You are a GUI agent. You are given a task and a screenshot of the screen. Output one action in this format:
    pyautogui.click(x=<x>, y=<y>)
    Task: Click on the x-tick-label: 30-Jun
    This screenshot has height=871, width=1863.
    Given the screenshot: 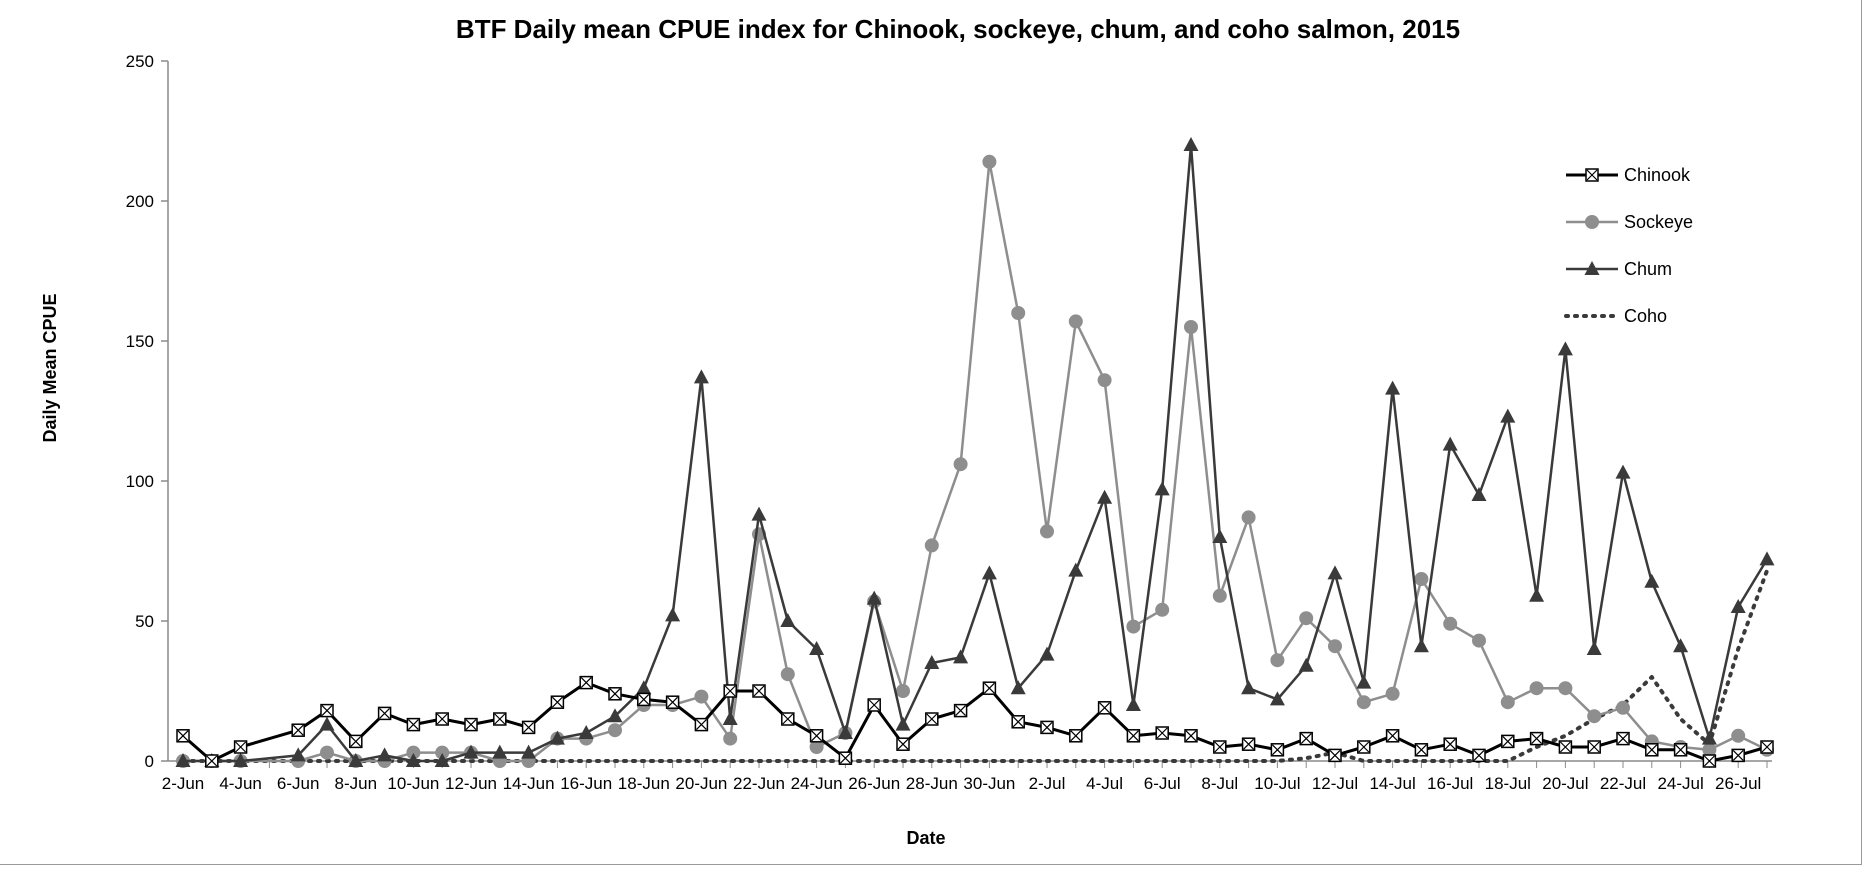 What is the action you would take?
    pyautogui.click(x=989, y=783)
    